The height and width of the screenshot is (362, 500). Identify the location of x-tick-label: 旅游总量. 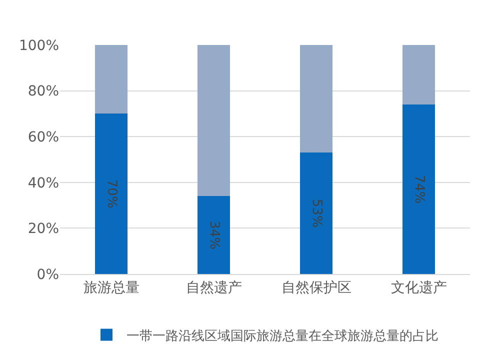
(111, 288).